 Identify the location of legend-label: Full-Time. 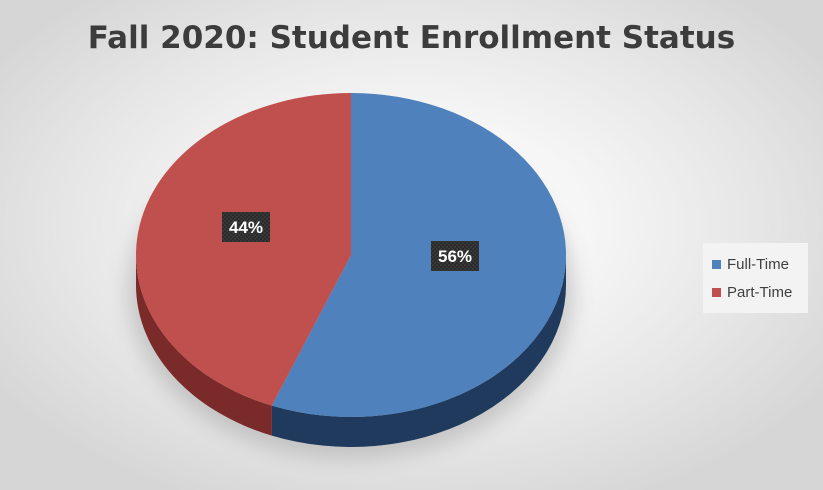
(758, 264).